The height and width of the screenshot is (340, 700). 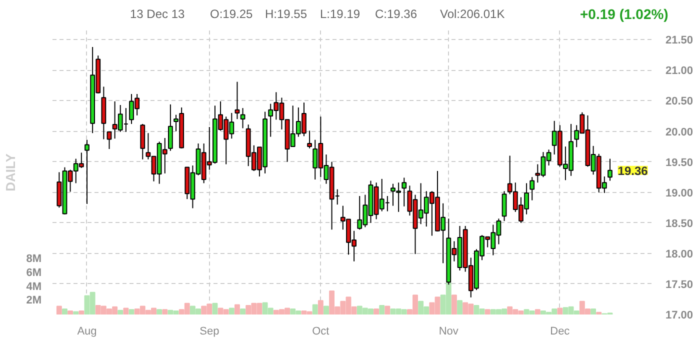 I want to click on y2-tick-label: 4M, so click(x=34, y=286).